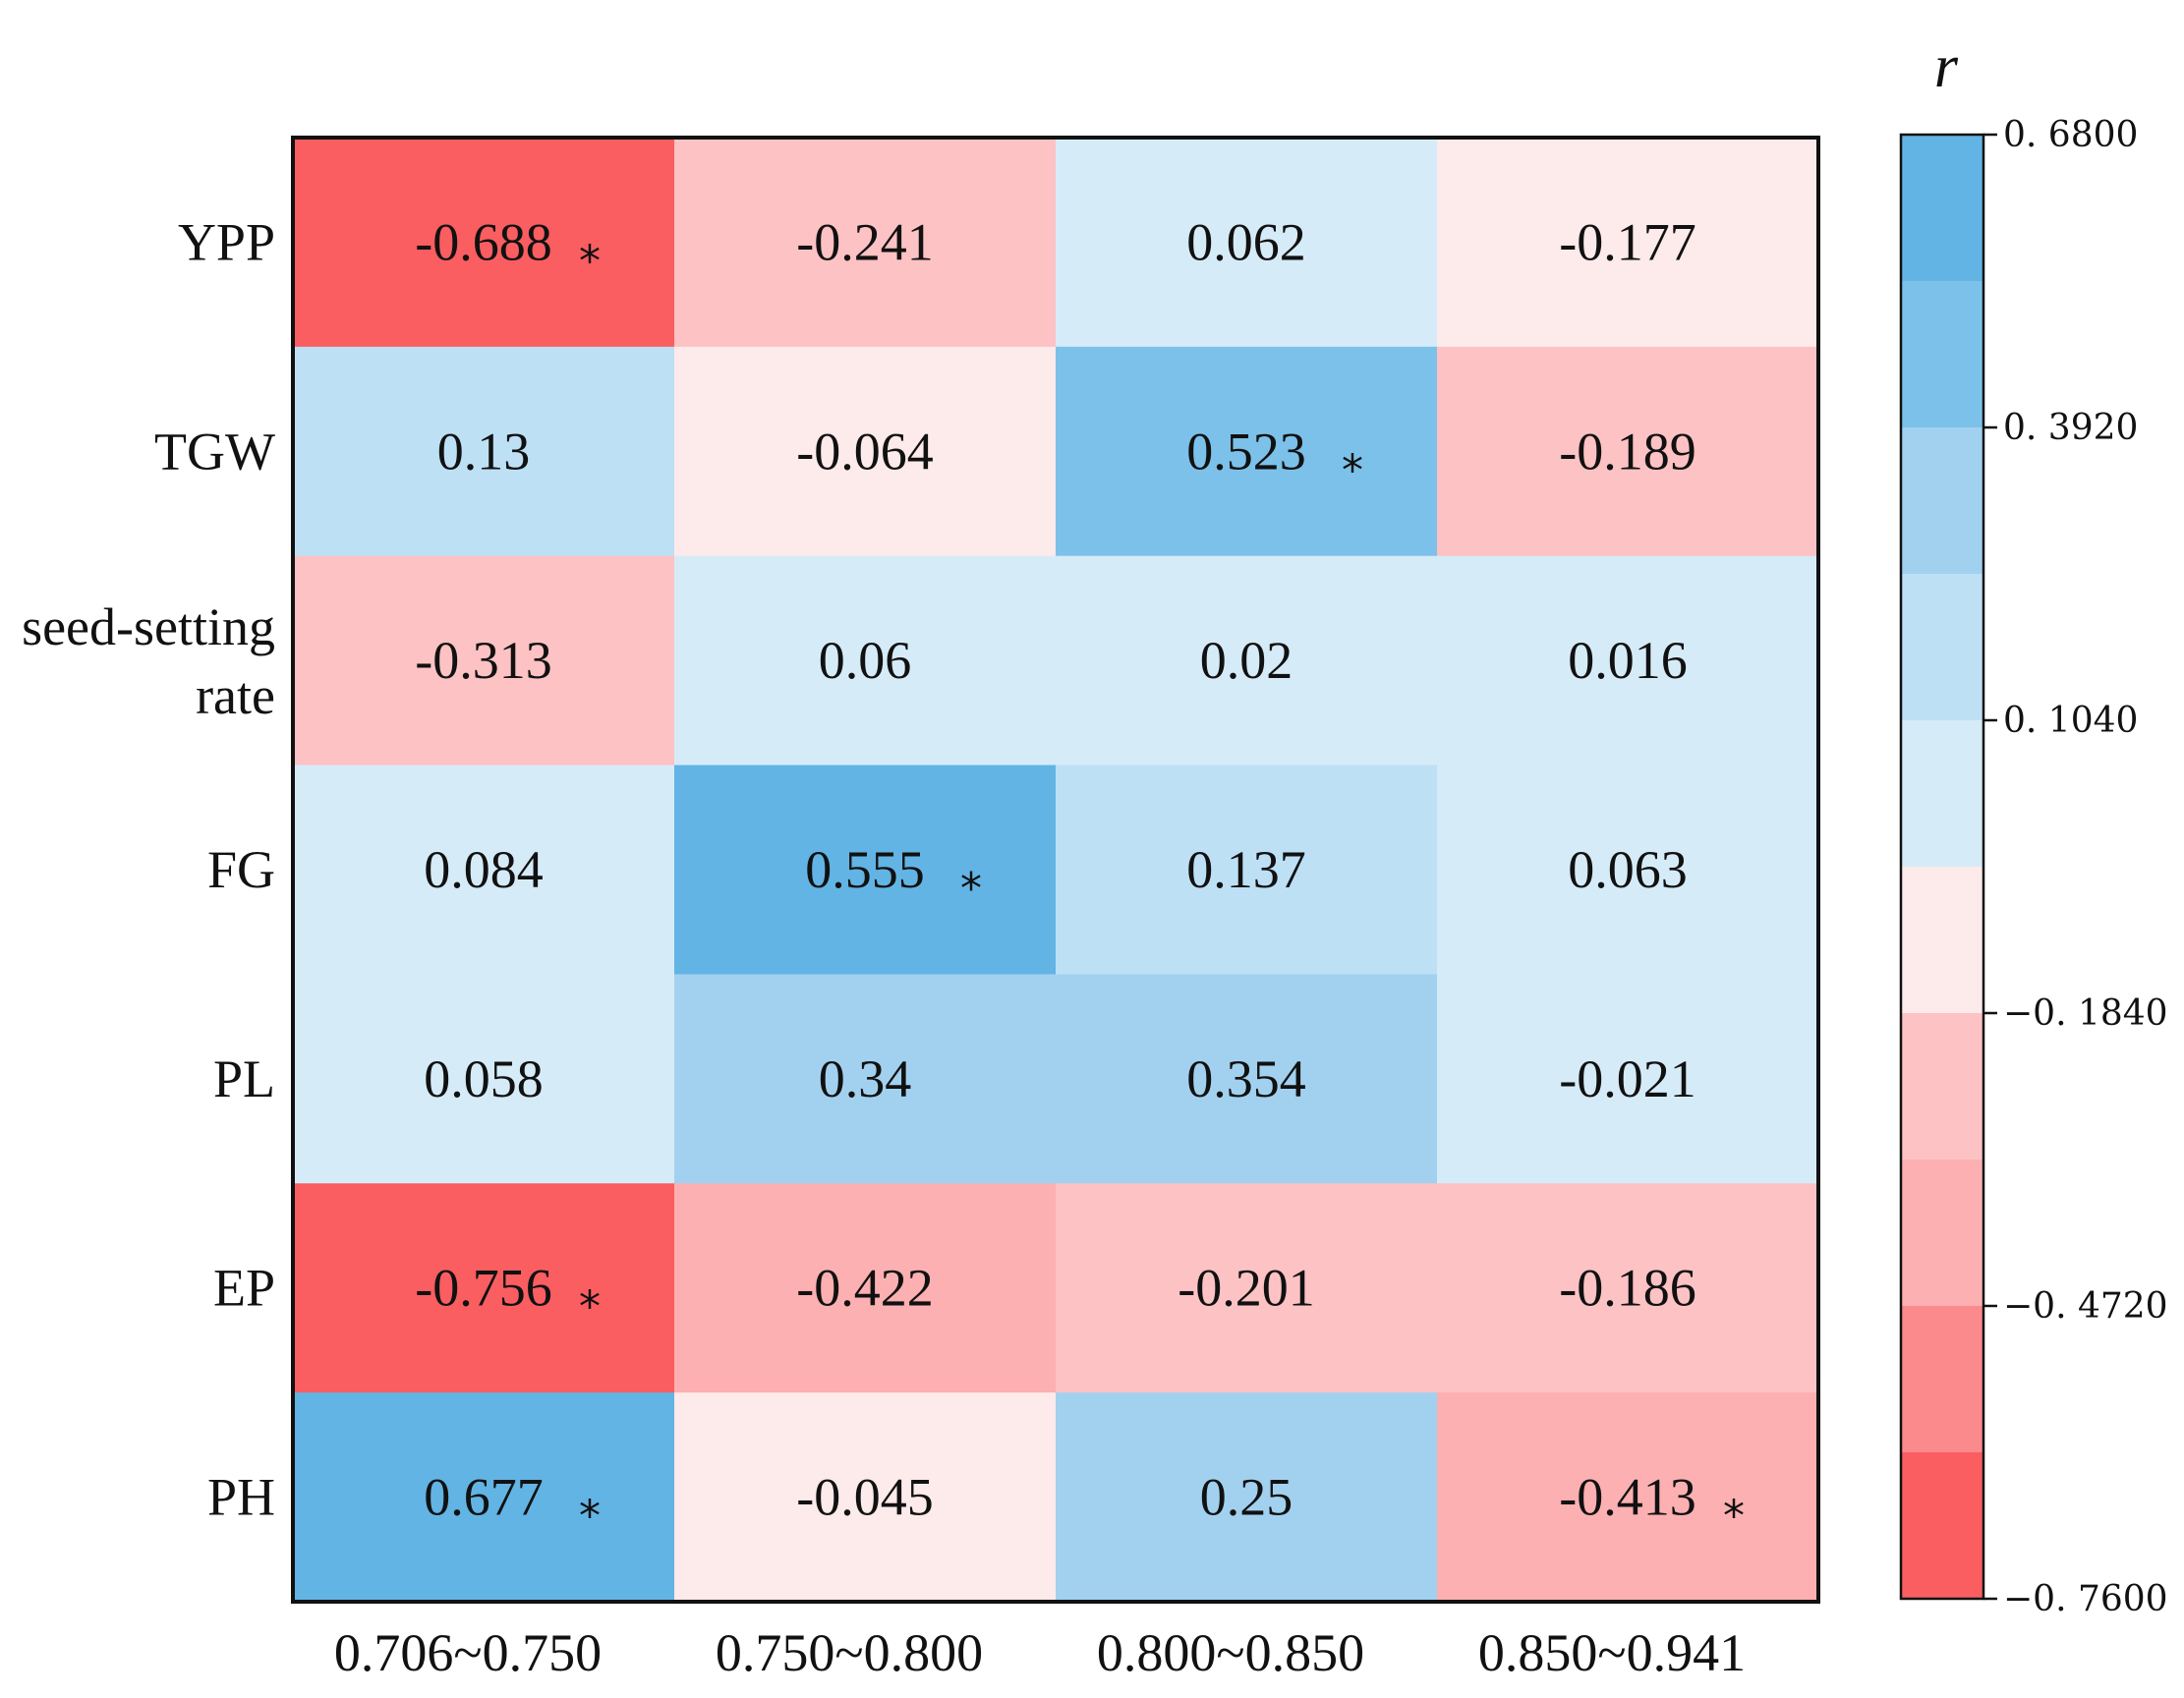  I want to click on cell-value-label: 0.063, so click(1628, 869).